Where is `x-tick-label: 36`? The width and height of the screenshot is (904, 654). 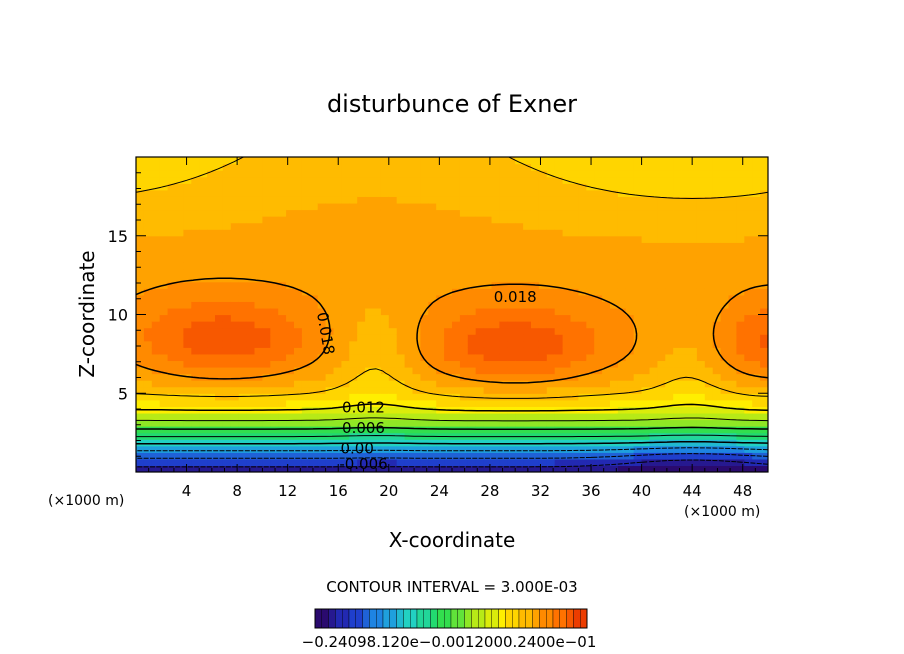
x-tick-label: 36 is located at coordinates (590, 491).